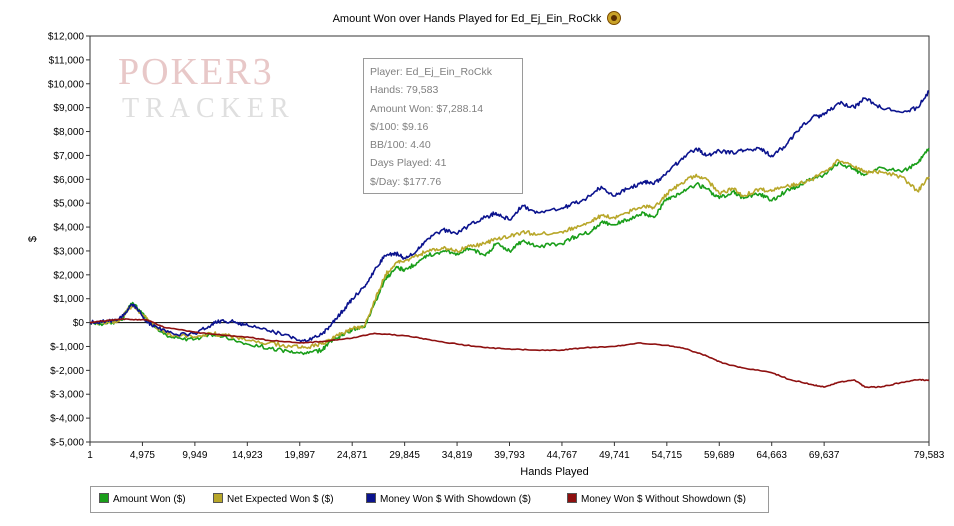  What do you see at coordinates (614, 455) in the screenshot?
I see `x-tick-label: 49,741` at bounding box center [614, 455].